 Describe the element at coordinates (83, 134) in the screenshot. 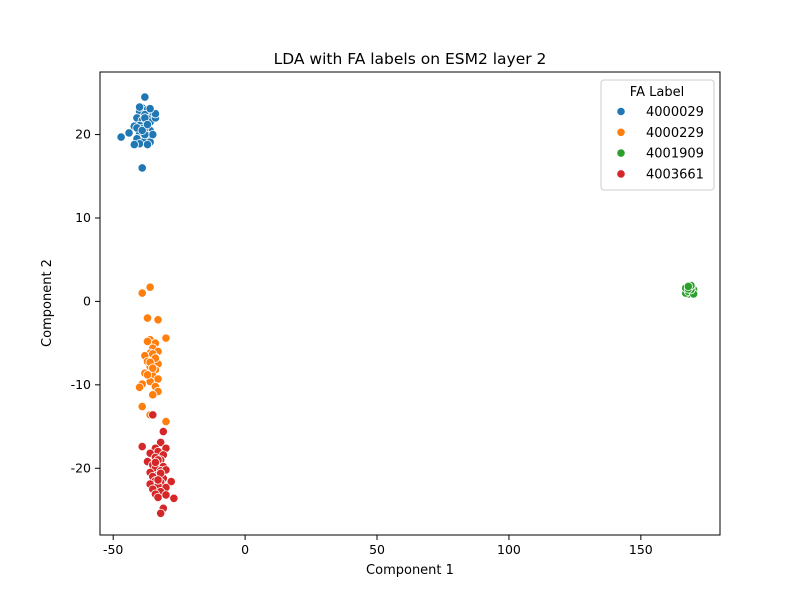

I see `y-tick-label: 20` at that location.